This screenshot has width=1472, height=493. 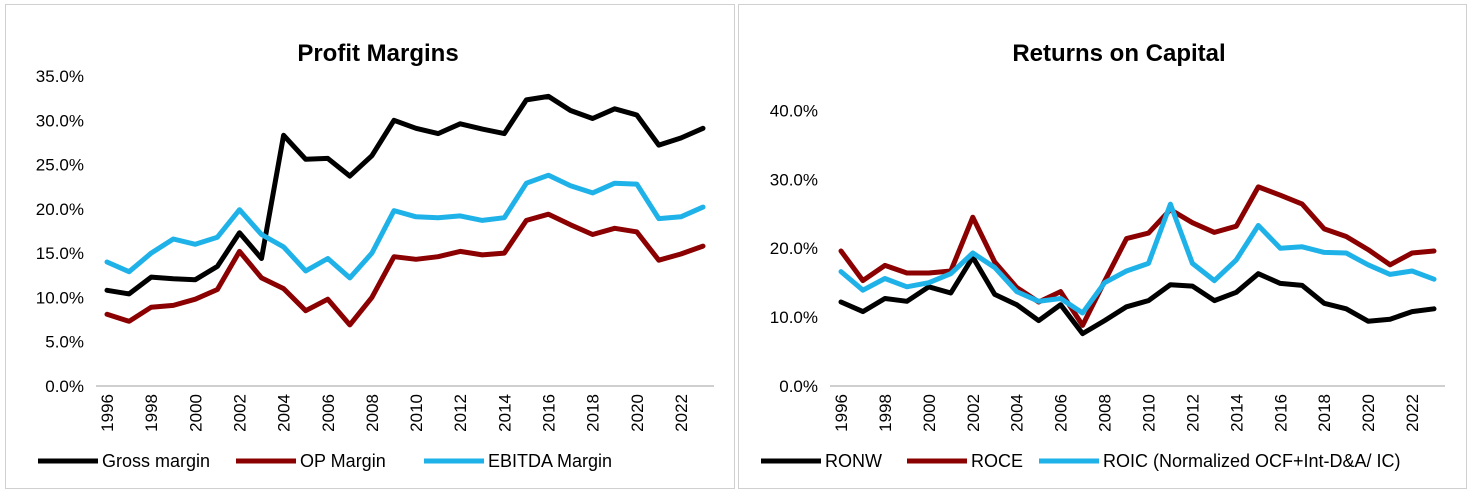 What do you see at coordinates (377, 53) in the screenshot?
I see `chart-title: Profit Margins` at bounding box center [377, 53].